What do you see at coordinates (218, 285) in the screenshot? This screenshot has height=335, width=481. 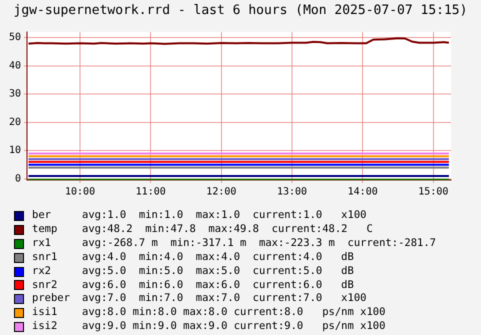 I see `text: avg:6.0 min:6.0 max:6.0 current:6.0 dB` at bounding box center [218, 285].